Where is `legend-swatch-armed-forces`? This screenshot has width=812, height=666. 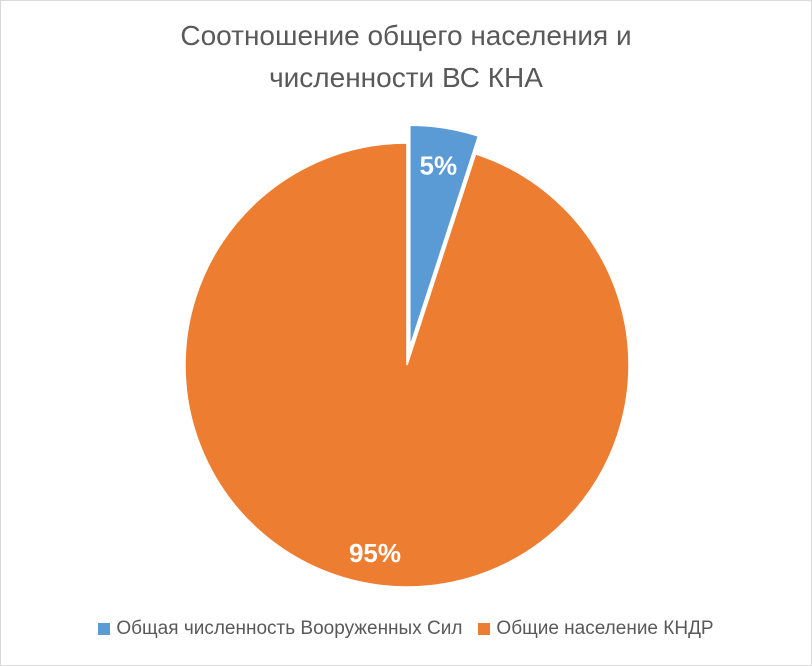
legend-swatch-armed-forces is located at coordinates (104, 629).